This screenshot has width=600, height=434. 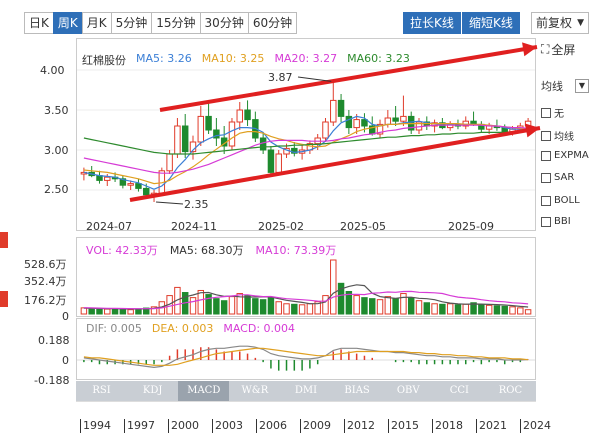 What do you see at coordinates (567, 200) in the screenshot?
I see `overlay-option-label: BOLL` at bounding box center [567, 200].